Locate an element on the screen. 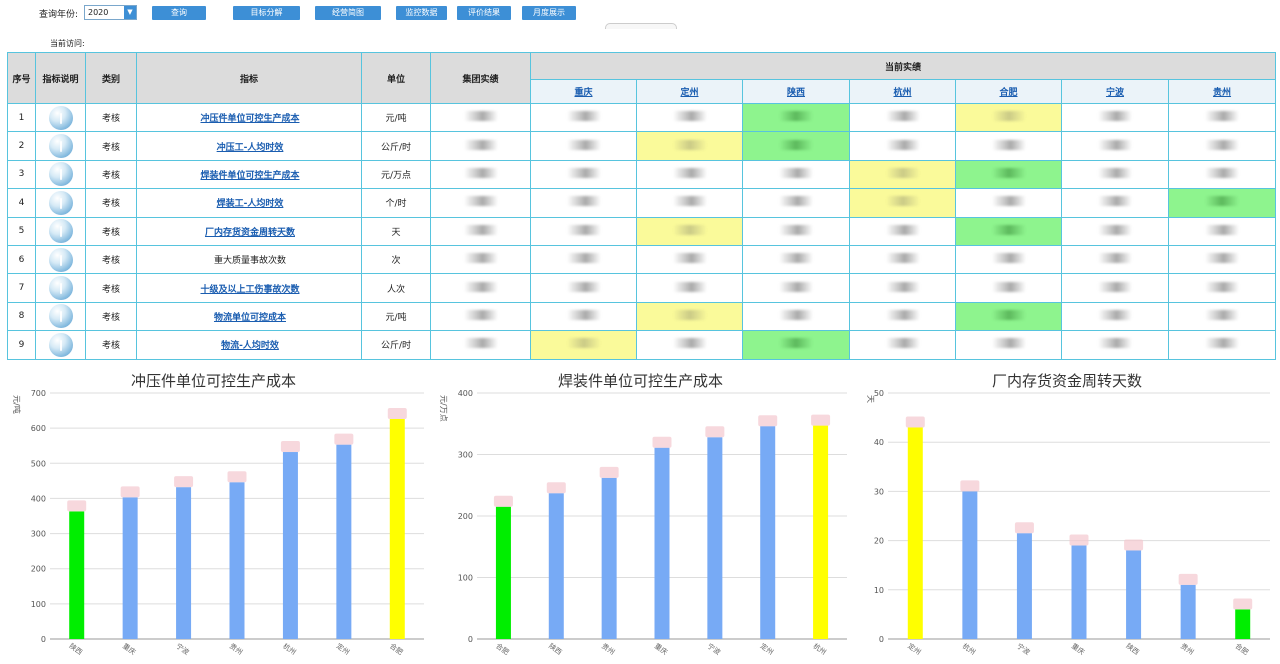  city-link: 宁波 is located at coordinates (1114, 93).